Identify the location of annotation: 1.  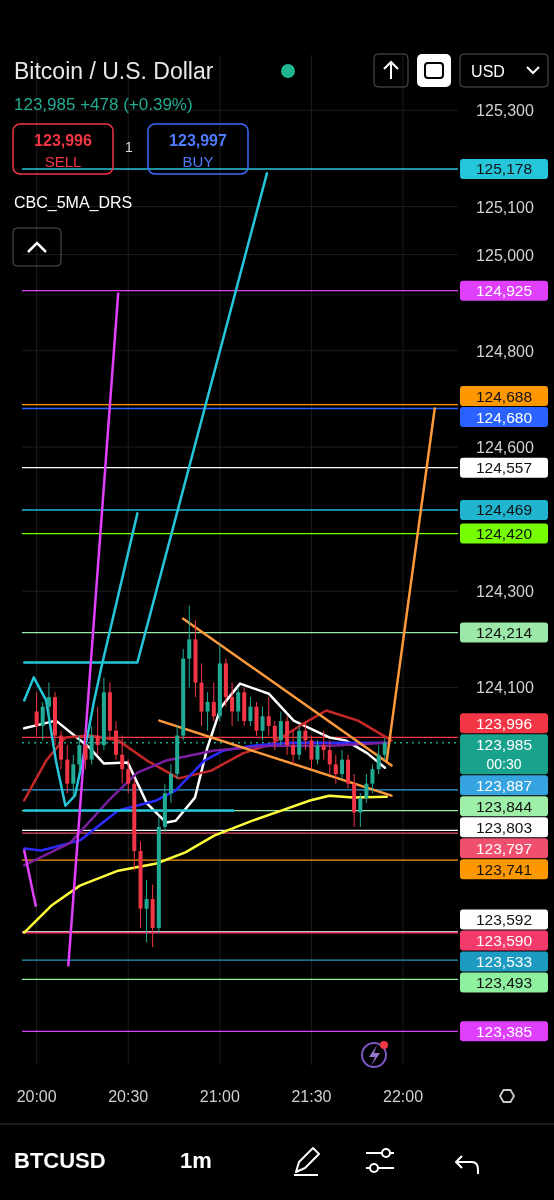
(129, 147).